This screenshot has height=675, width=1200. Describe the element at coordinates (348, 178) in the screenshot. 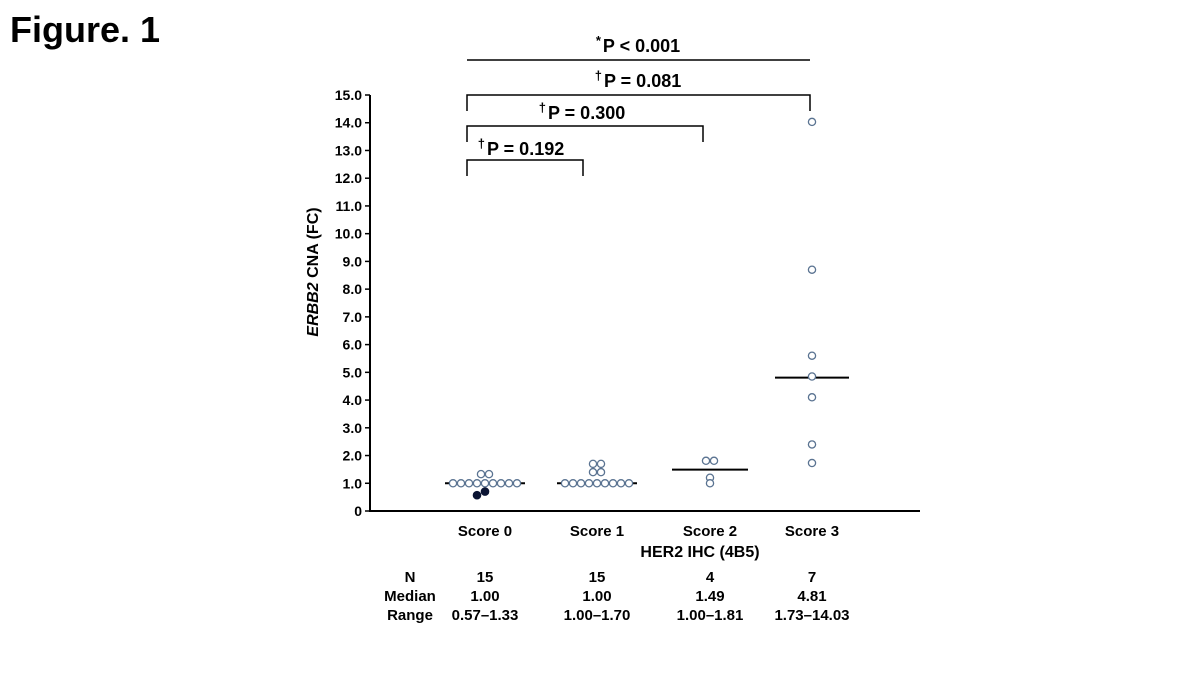

I see `y-tick-label: 12.0` at that location.